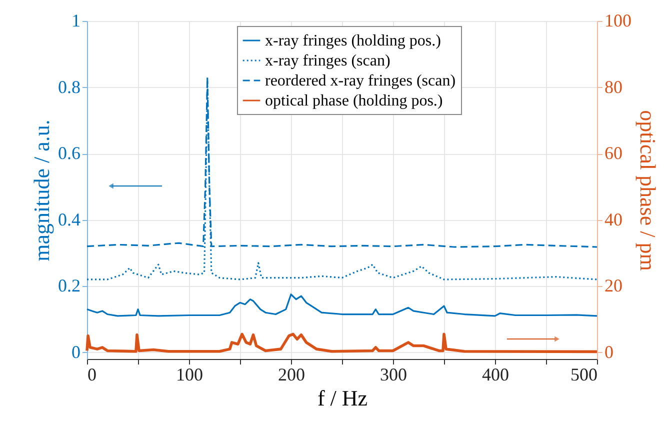  I want to click on y-tick-label: 0.4, so click(69, 219).